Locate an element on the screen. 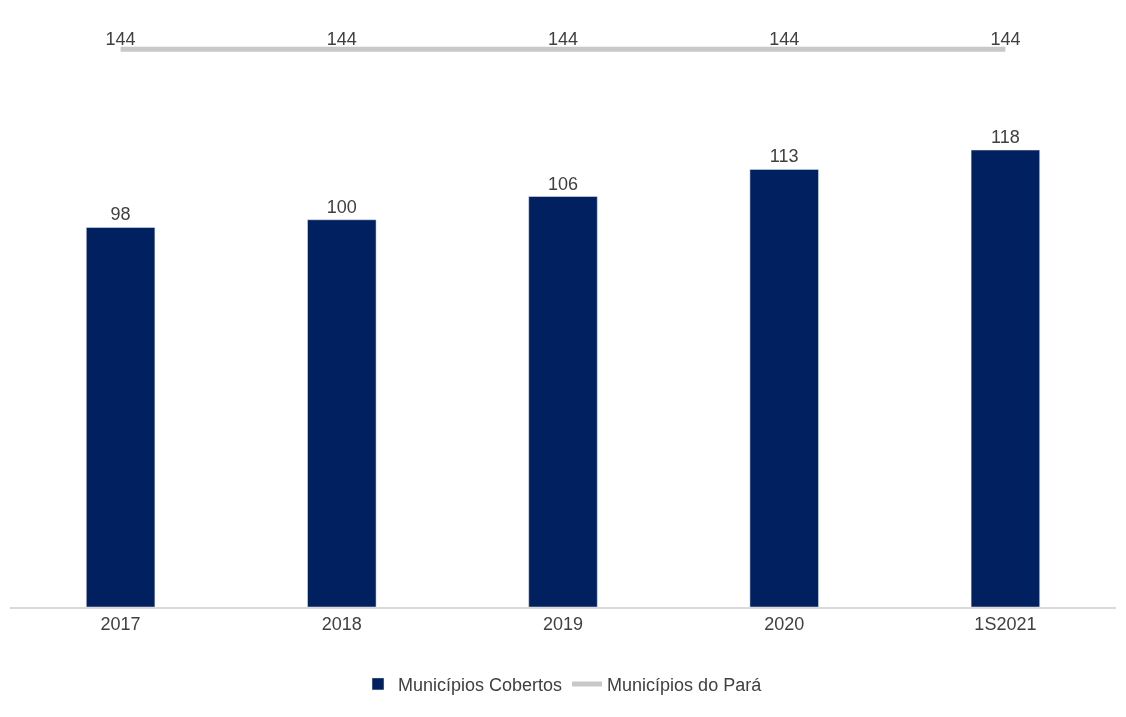 This screenshot has height=717, width=1126. legend-label: Municípios Cobertos is located at coordinates (480, 684).